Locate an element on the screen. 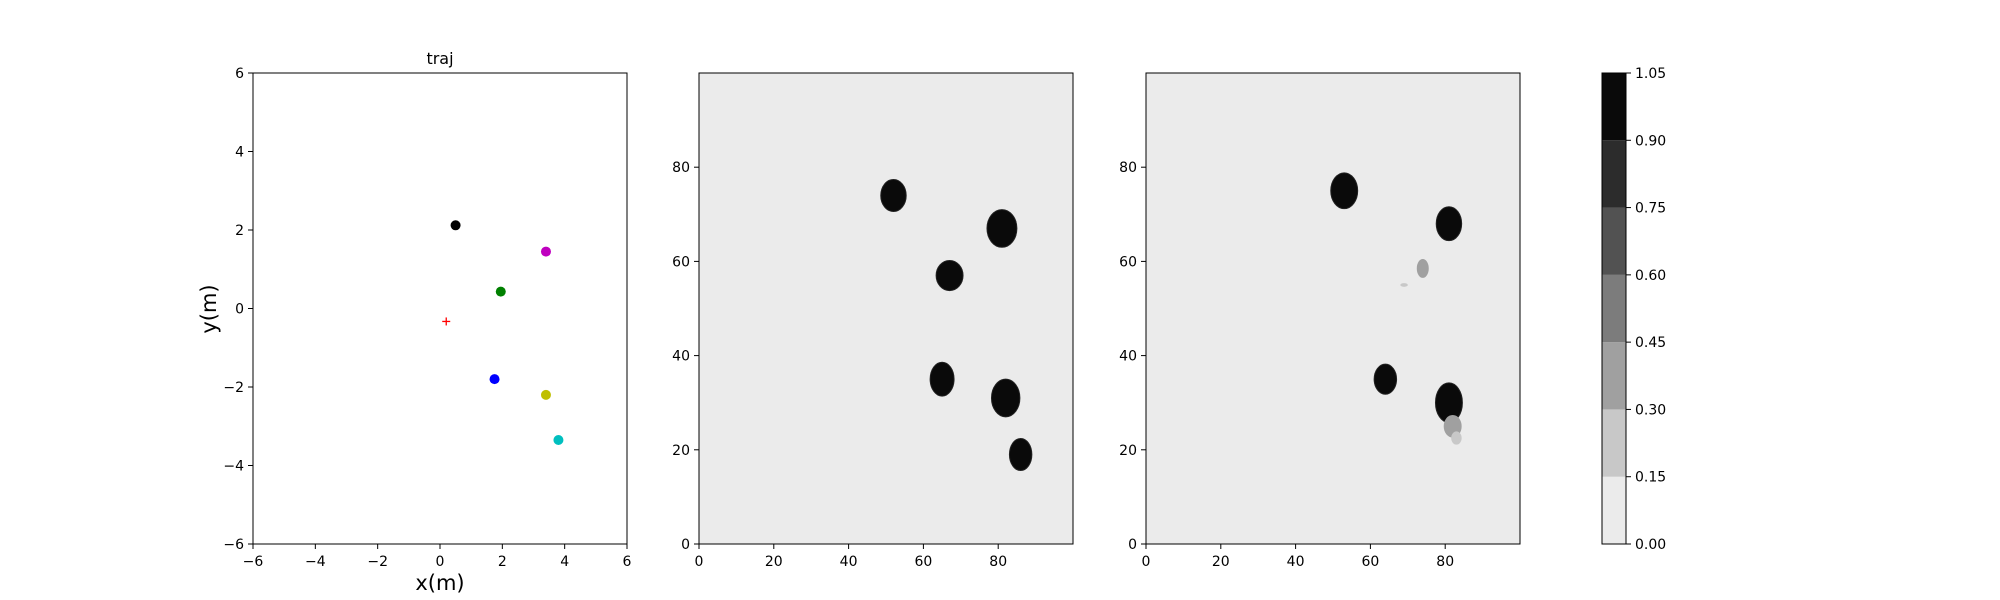 Image resolution: width=2000 pixels, height=600 pixels. x-tick-label: 4 is located at coordinates (564, 562).